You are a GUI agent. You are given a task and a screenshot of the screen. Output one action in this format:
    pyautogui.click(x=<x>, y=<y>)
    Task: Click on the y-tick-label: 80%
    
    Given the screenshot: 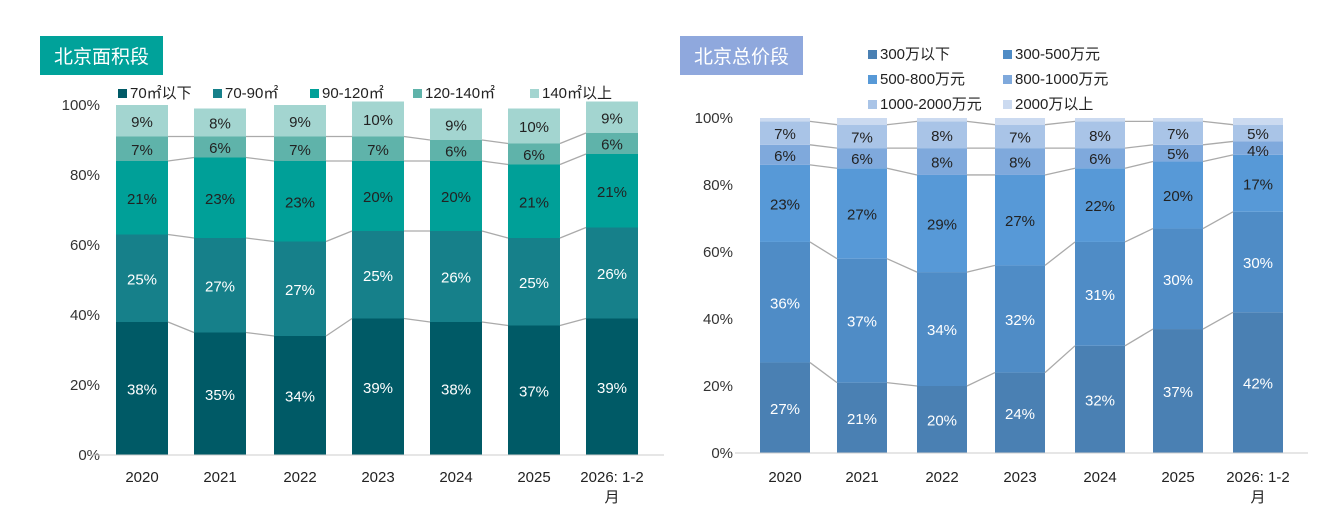 What is the action you would take?
    pyautogui.click(x=718, y=185)
    